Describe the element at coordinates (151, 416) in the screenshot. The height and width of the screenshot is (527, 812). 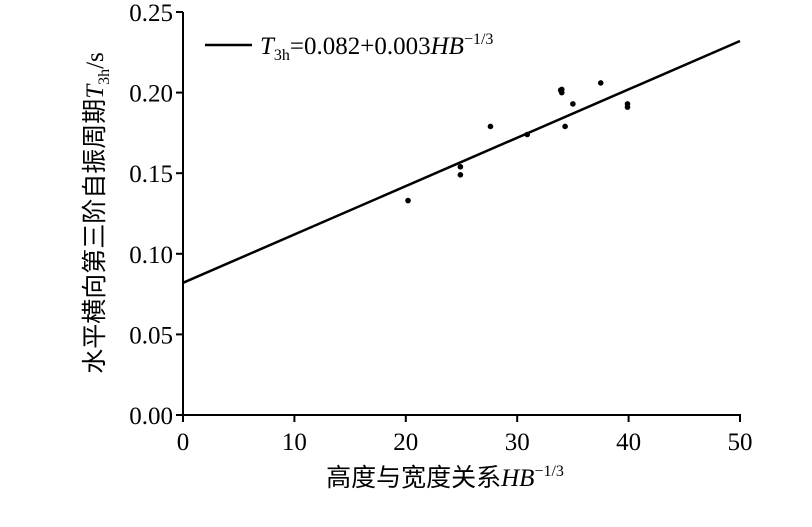
I see `y-tick-label: 0.00` at that location.